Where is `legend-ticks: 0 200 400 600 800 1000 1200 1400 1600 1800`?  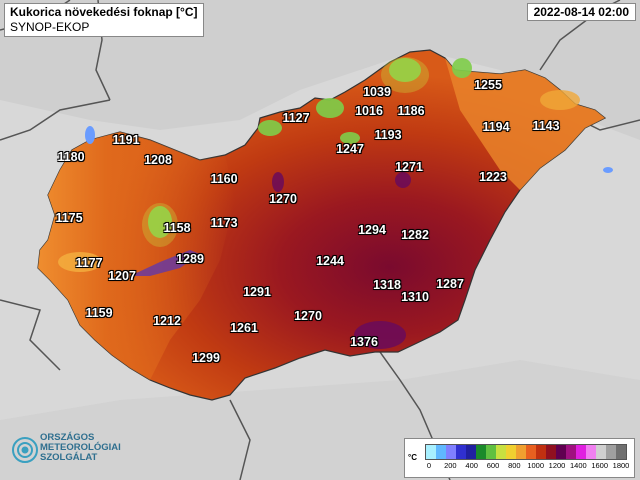 legend-ticks: 0 200 400 600 800 1000 1200 1400 1600 1800 is located at coordinates (527, 467).